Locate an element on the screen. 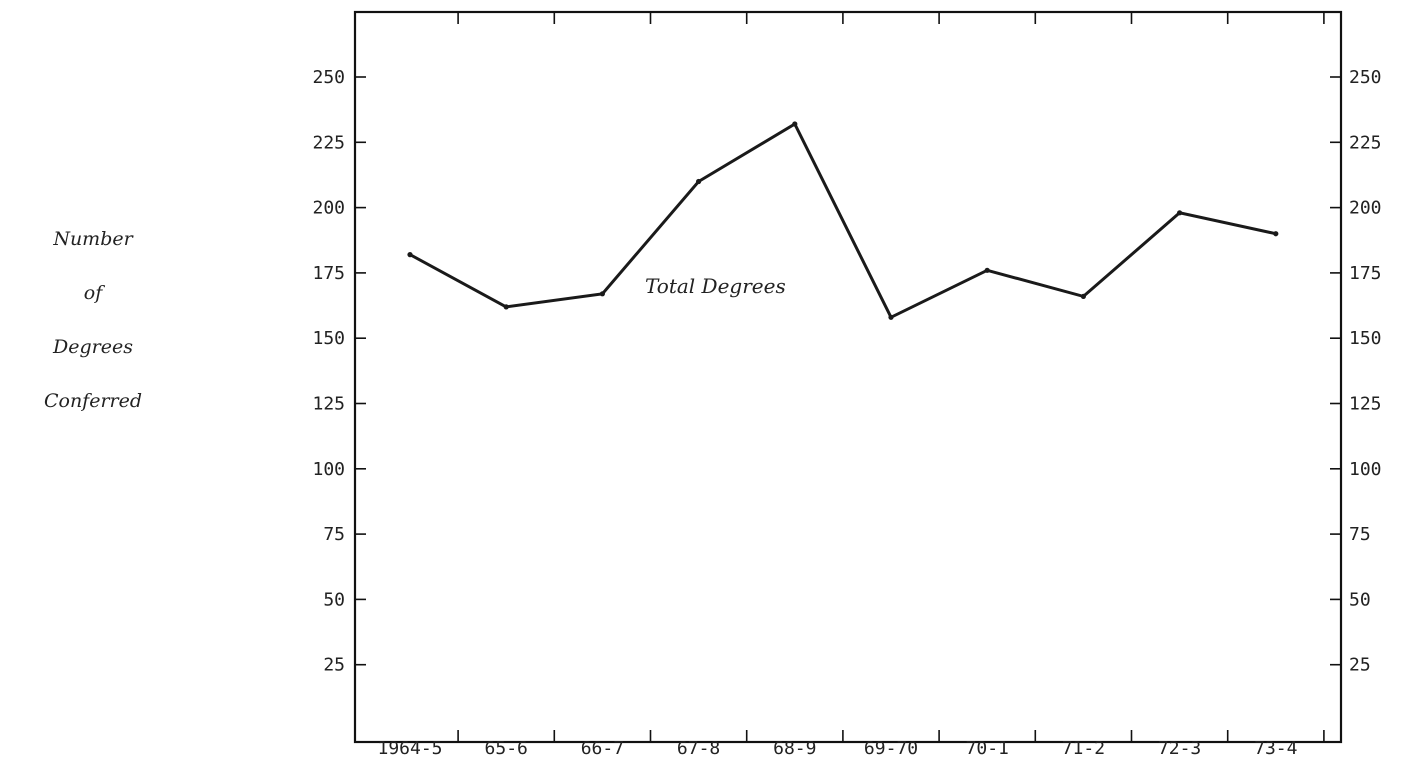 The image size is (1406, 760). y-tick-label-left: 75 is located at coordinates (334, 534).